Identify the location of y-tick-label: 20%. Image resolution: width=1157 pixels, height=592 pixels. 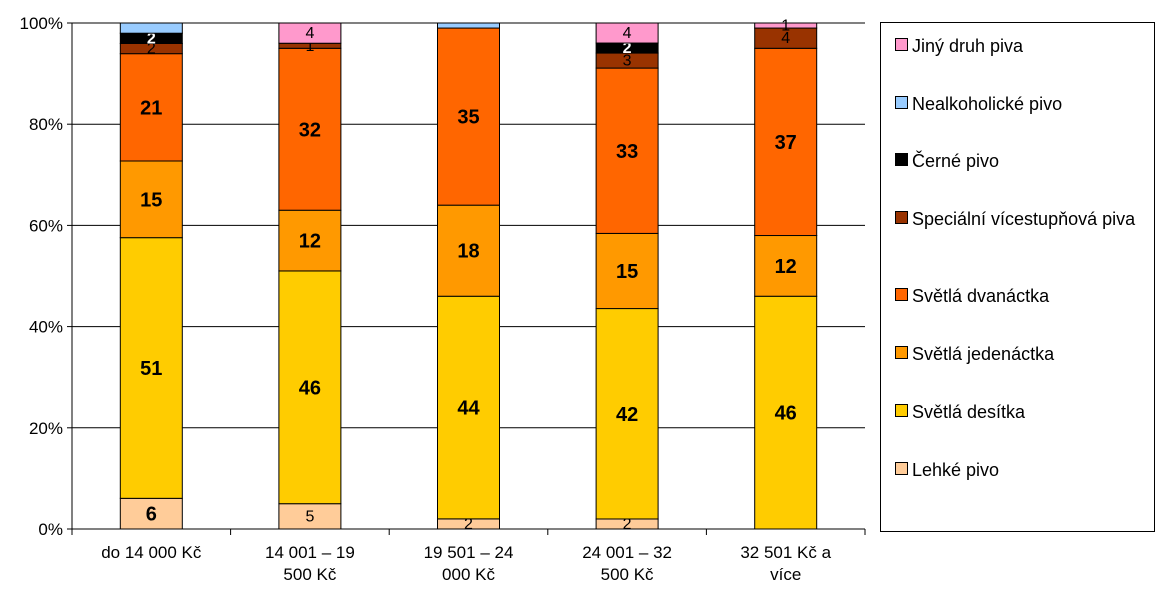
(46, 428).